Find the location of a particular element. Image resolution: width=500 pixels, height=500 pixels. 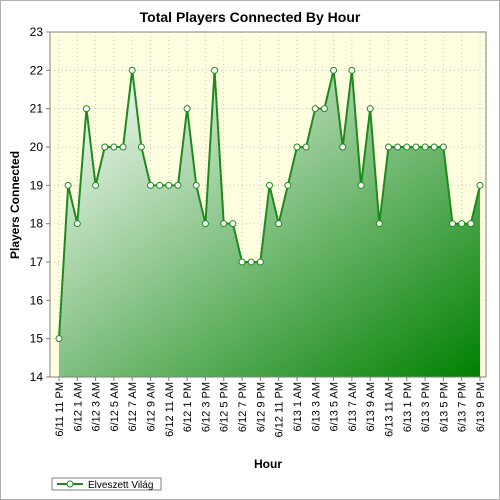

y-axis-label: Players Connected is located at coordinates (15, 205).